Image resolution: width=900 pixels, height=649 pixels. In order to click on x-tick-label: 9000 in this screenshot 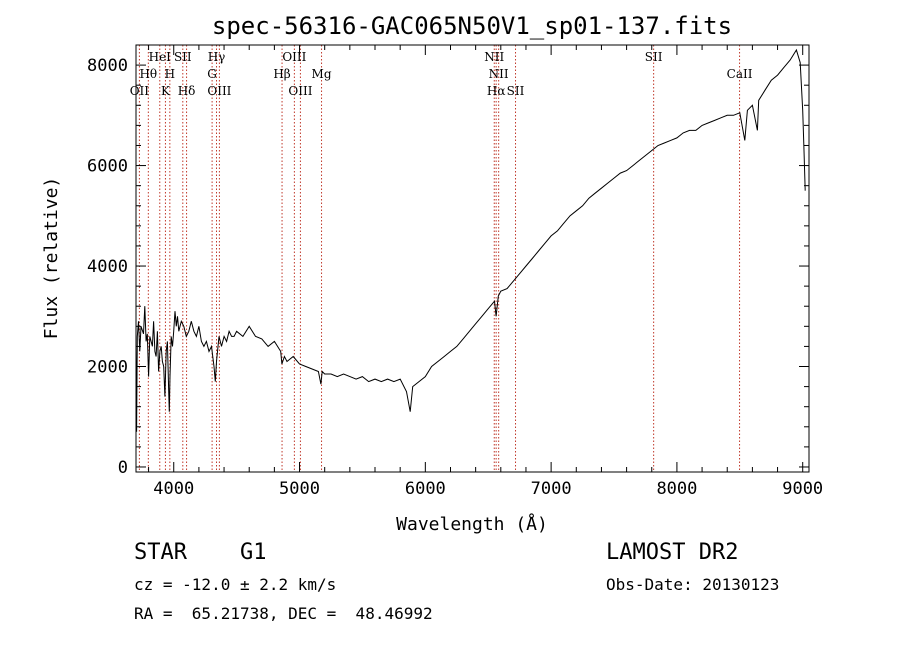, I will do `click(802, 489)`.